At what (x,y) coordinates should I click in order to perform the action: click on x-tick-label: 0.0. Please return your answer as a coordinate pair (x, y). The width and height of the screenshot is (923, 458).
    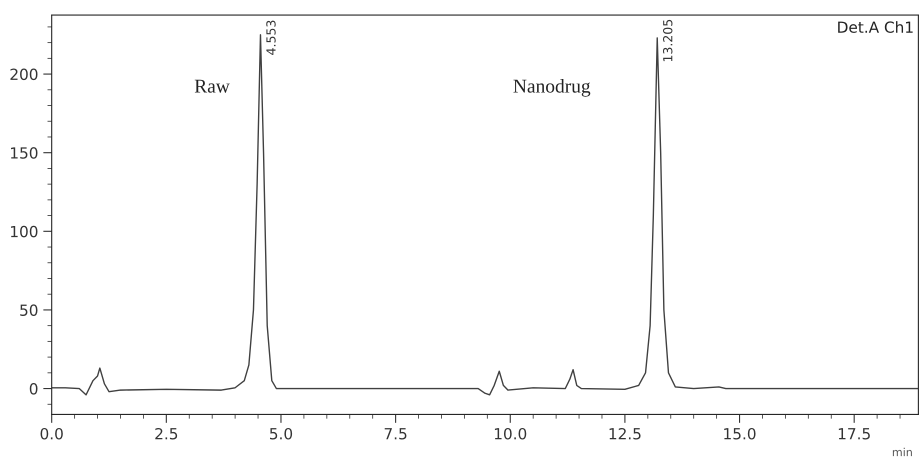
    Looking at the image, I should click on (51, 434).